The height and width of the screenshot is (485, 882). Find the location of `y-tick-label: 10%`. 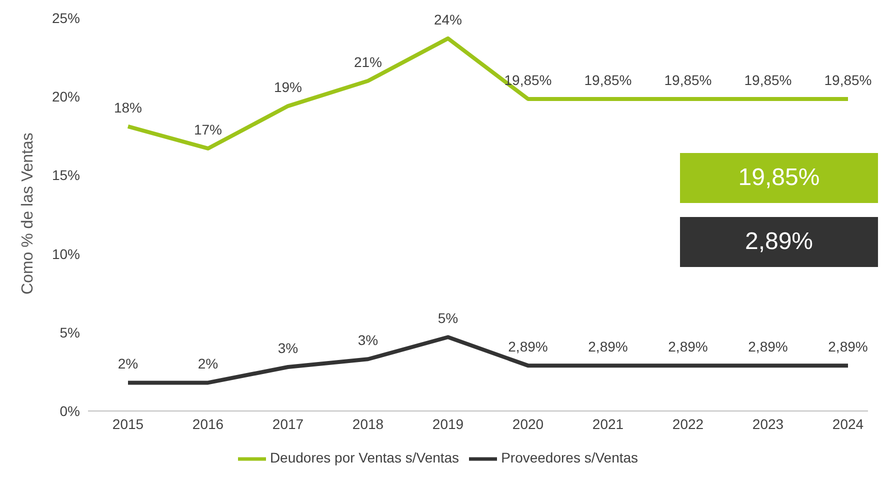

y-tick-label: 10% is located at coordinates (66, 254).